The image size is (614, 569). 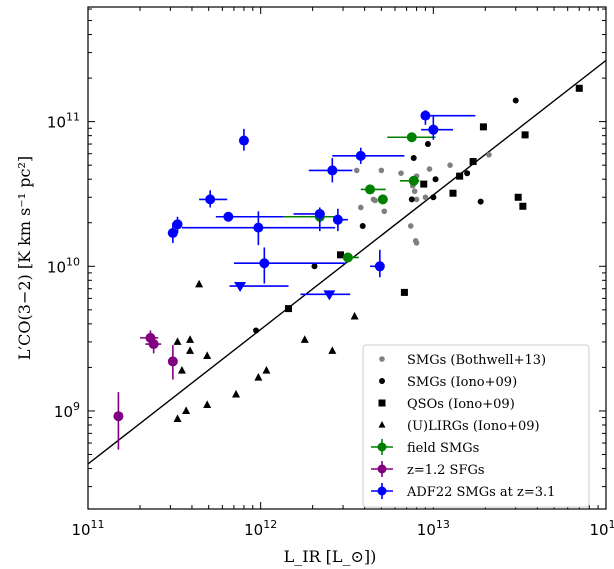 I want to click on data-point-adf22-smgs-at-z-3-1-upper-limits, so click(x=329, y=295).